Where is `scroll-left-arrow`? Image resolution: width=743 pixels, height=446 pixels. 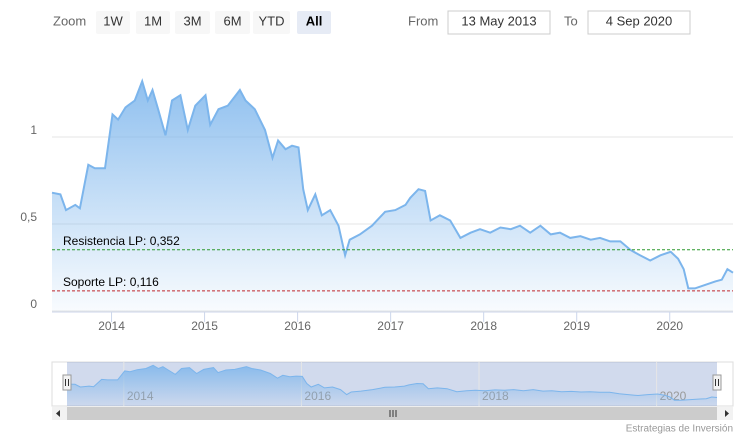
scroll-left-arrow is located at coordinates (58, 413).